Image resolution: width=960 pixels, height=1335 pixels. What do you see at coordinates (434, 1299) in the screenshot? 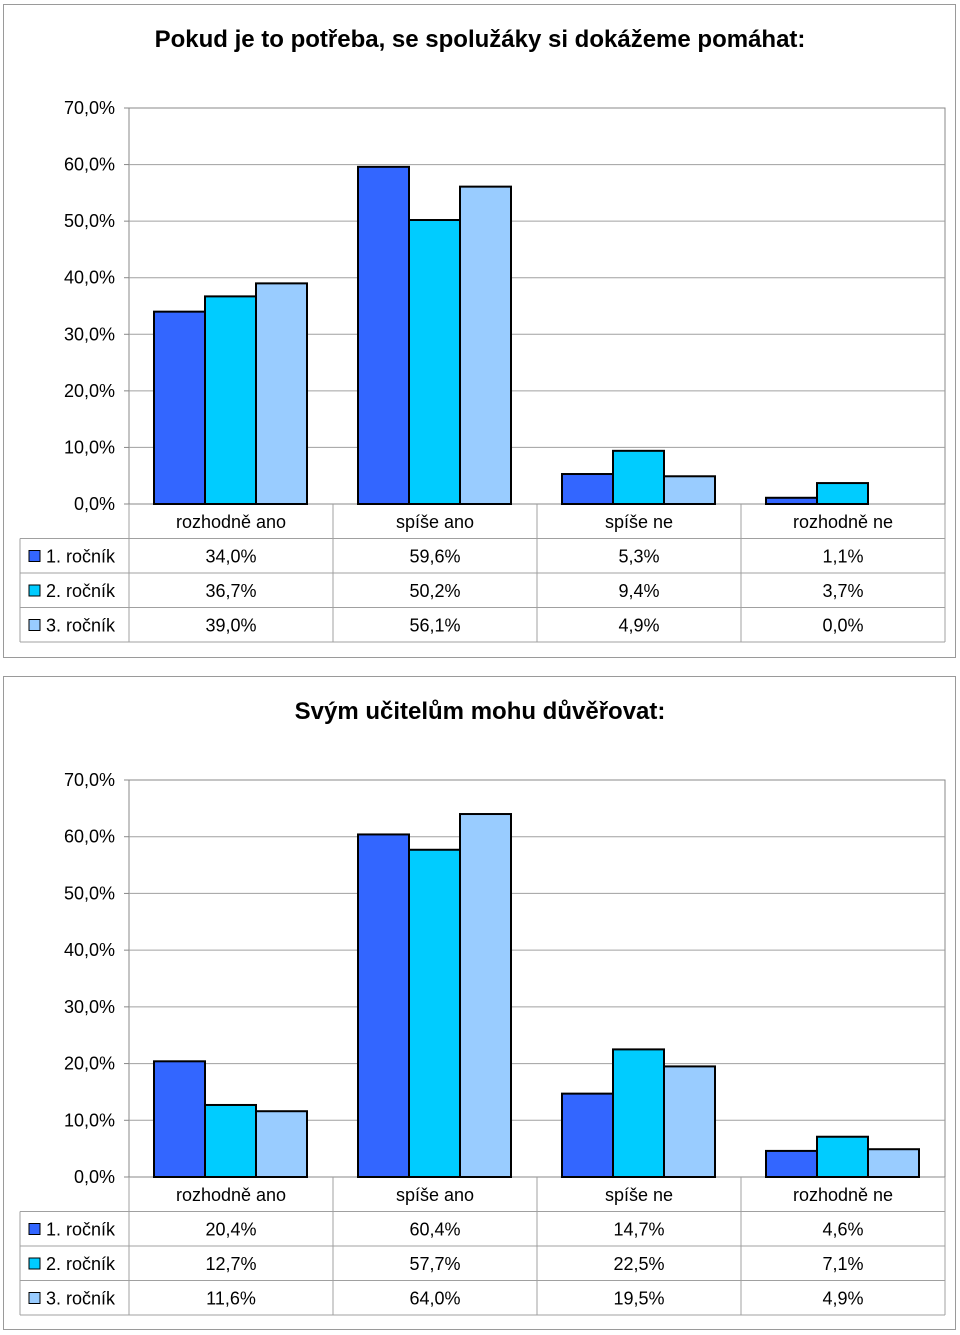
I see `data-label: 64,0%` at bounding box center [434, 1299].